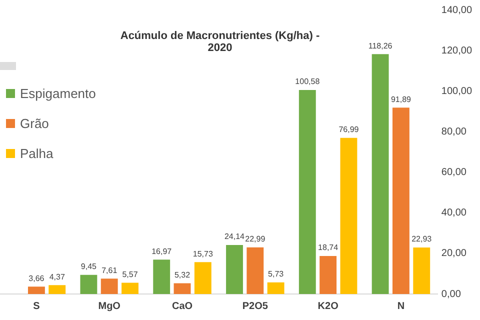 Image resolution: width=480 pixels, height=320 pixels. What do you see at coordinates (220, 42) in the screenshot?
I see `text: Acúmulo de Macronutrientes (Kg/ha) - 2020` at bounding box center [220, 42].